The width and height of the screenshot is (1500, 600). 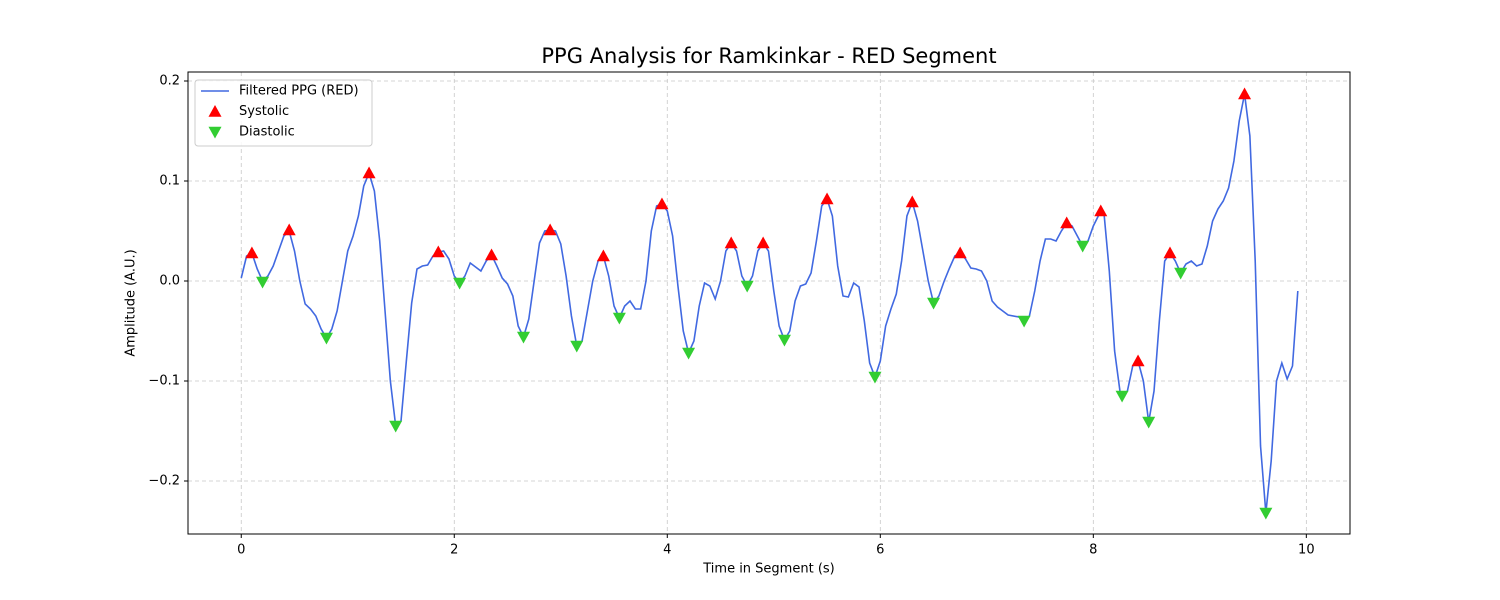 I want to click on x-tick-label: 0, so click(x=241, y=550).